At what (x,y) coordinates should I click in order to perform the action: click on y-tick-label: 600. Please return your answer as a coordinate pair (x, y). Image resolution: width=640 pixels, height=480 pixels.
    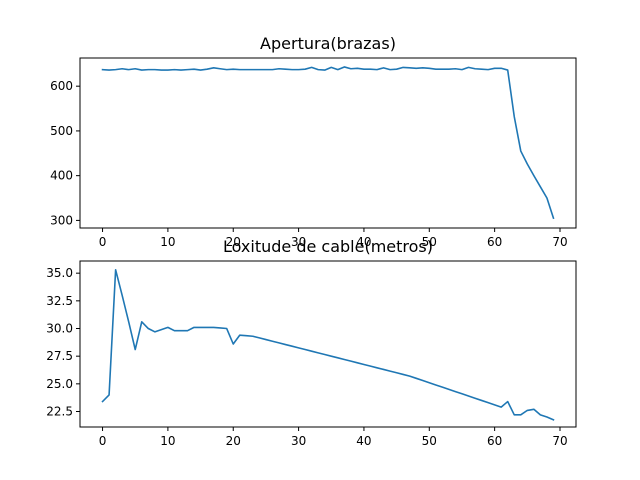
    Looking at the image, I should click on (61, 86).